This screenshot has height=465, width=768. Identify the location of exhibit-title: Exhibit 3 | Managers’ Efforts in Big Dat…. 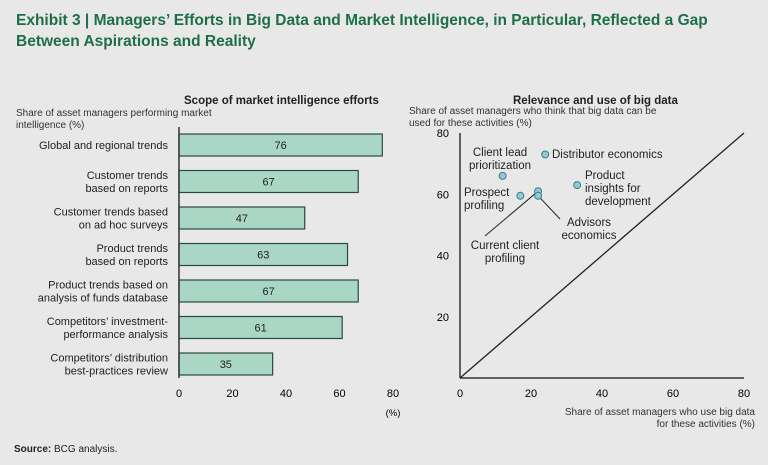
(386, 31).